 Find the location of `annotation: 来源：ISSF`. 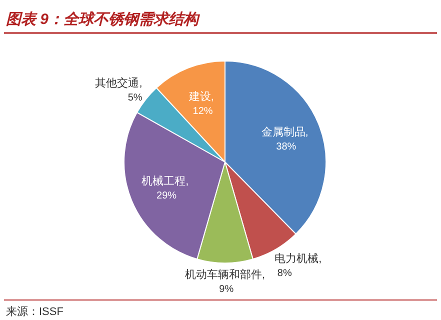

annotation: 来源：ISSF is located at coordinates (35, 312).